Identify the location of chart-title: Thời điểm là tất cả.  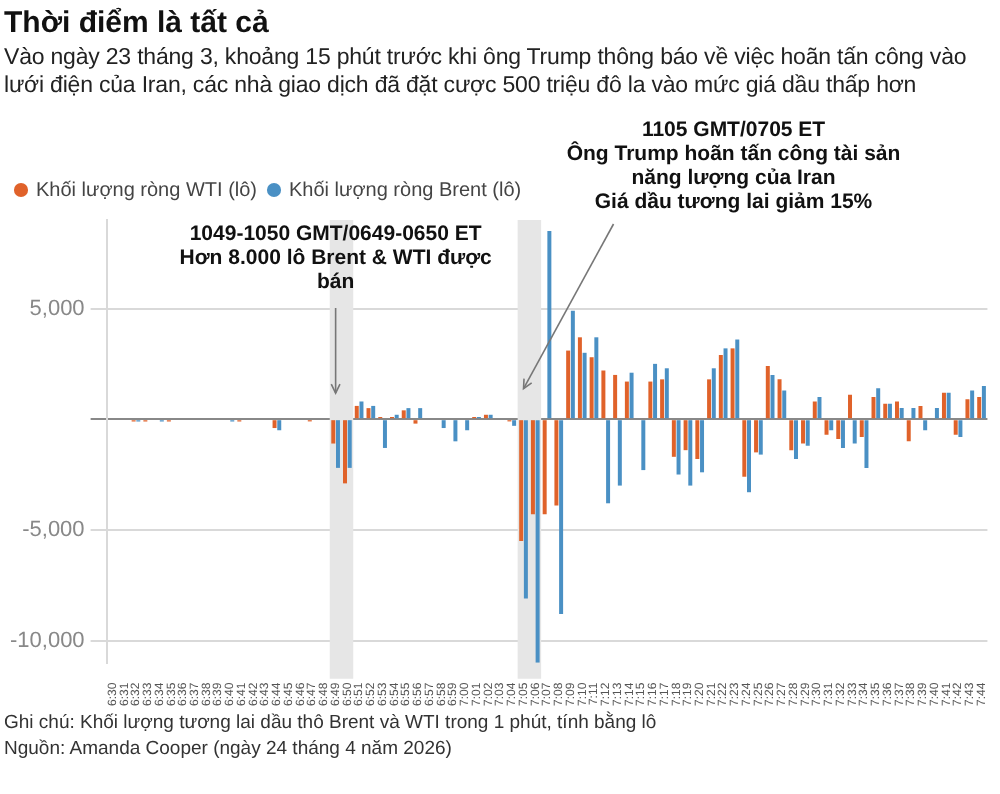
(136, 22).